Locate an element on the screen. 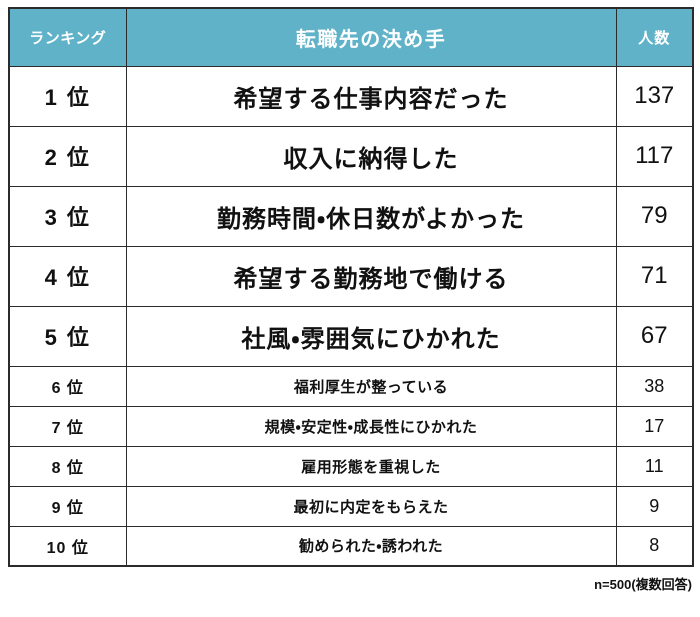  header-factor: 転職先の決め手 is located at coordinates (371, 37).